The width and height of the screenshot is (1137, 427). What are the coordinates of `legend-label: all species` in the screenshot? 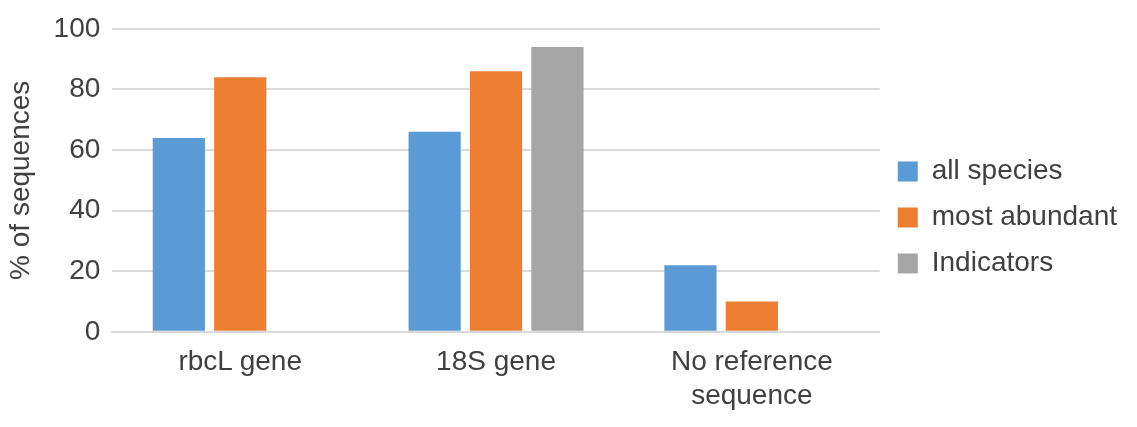 It's located at (997, 170).